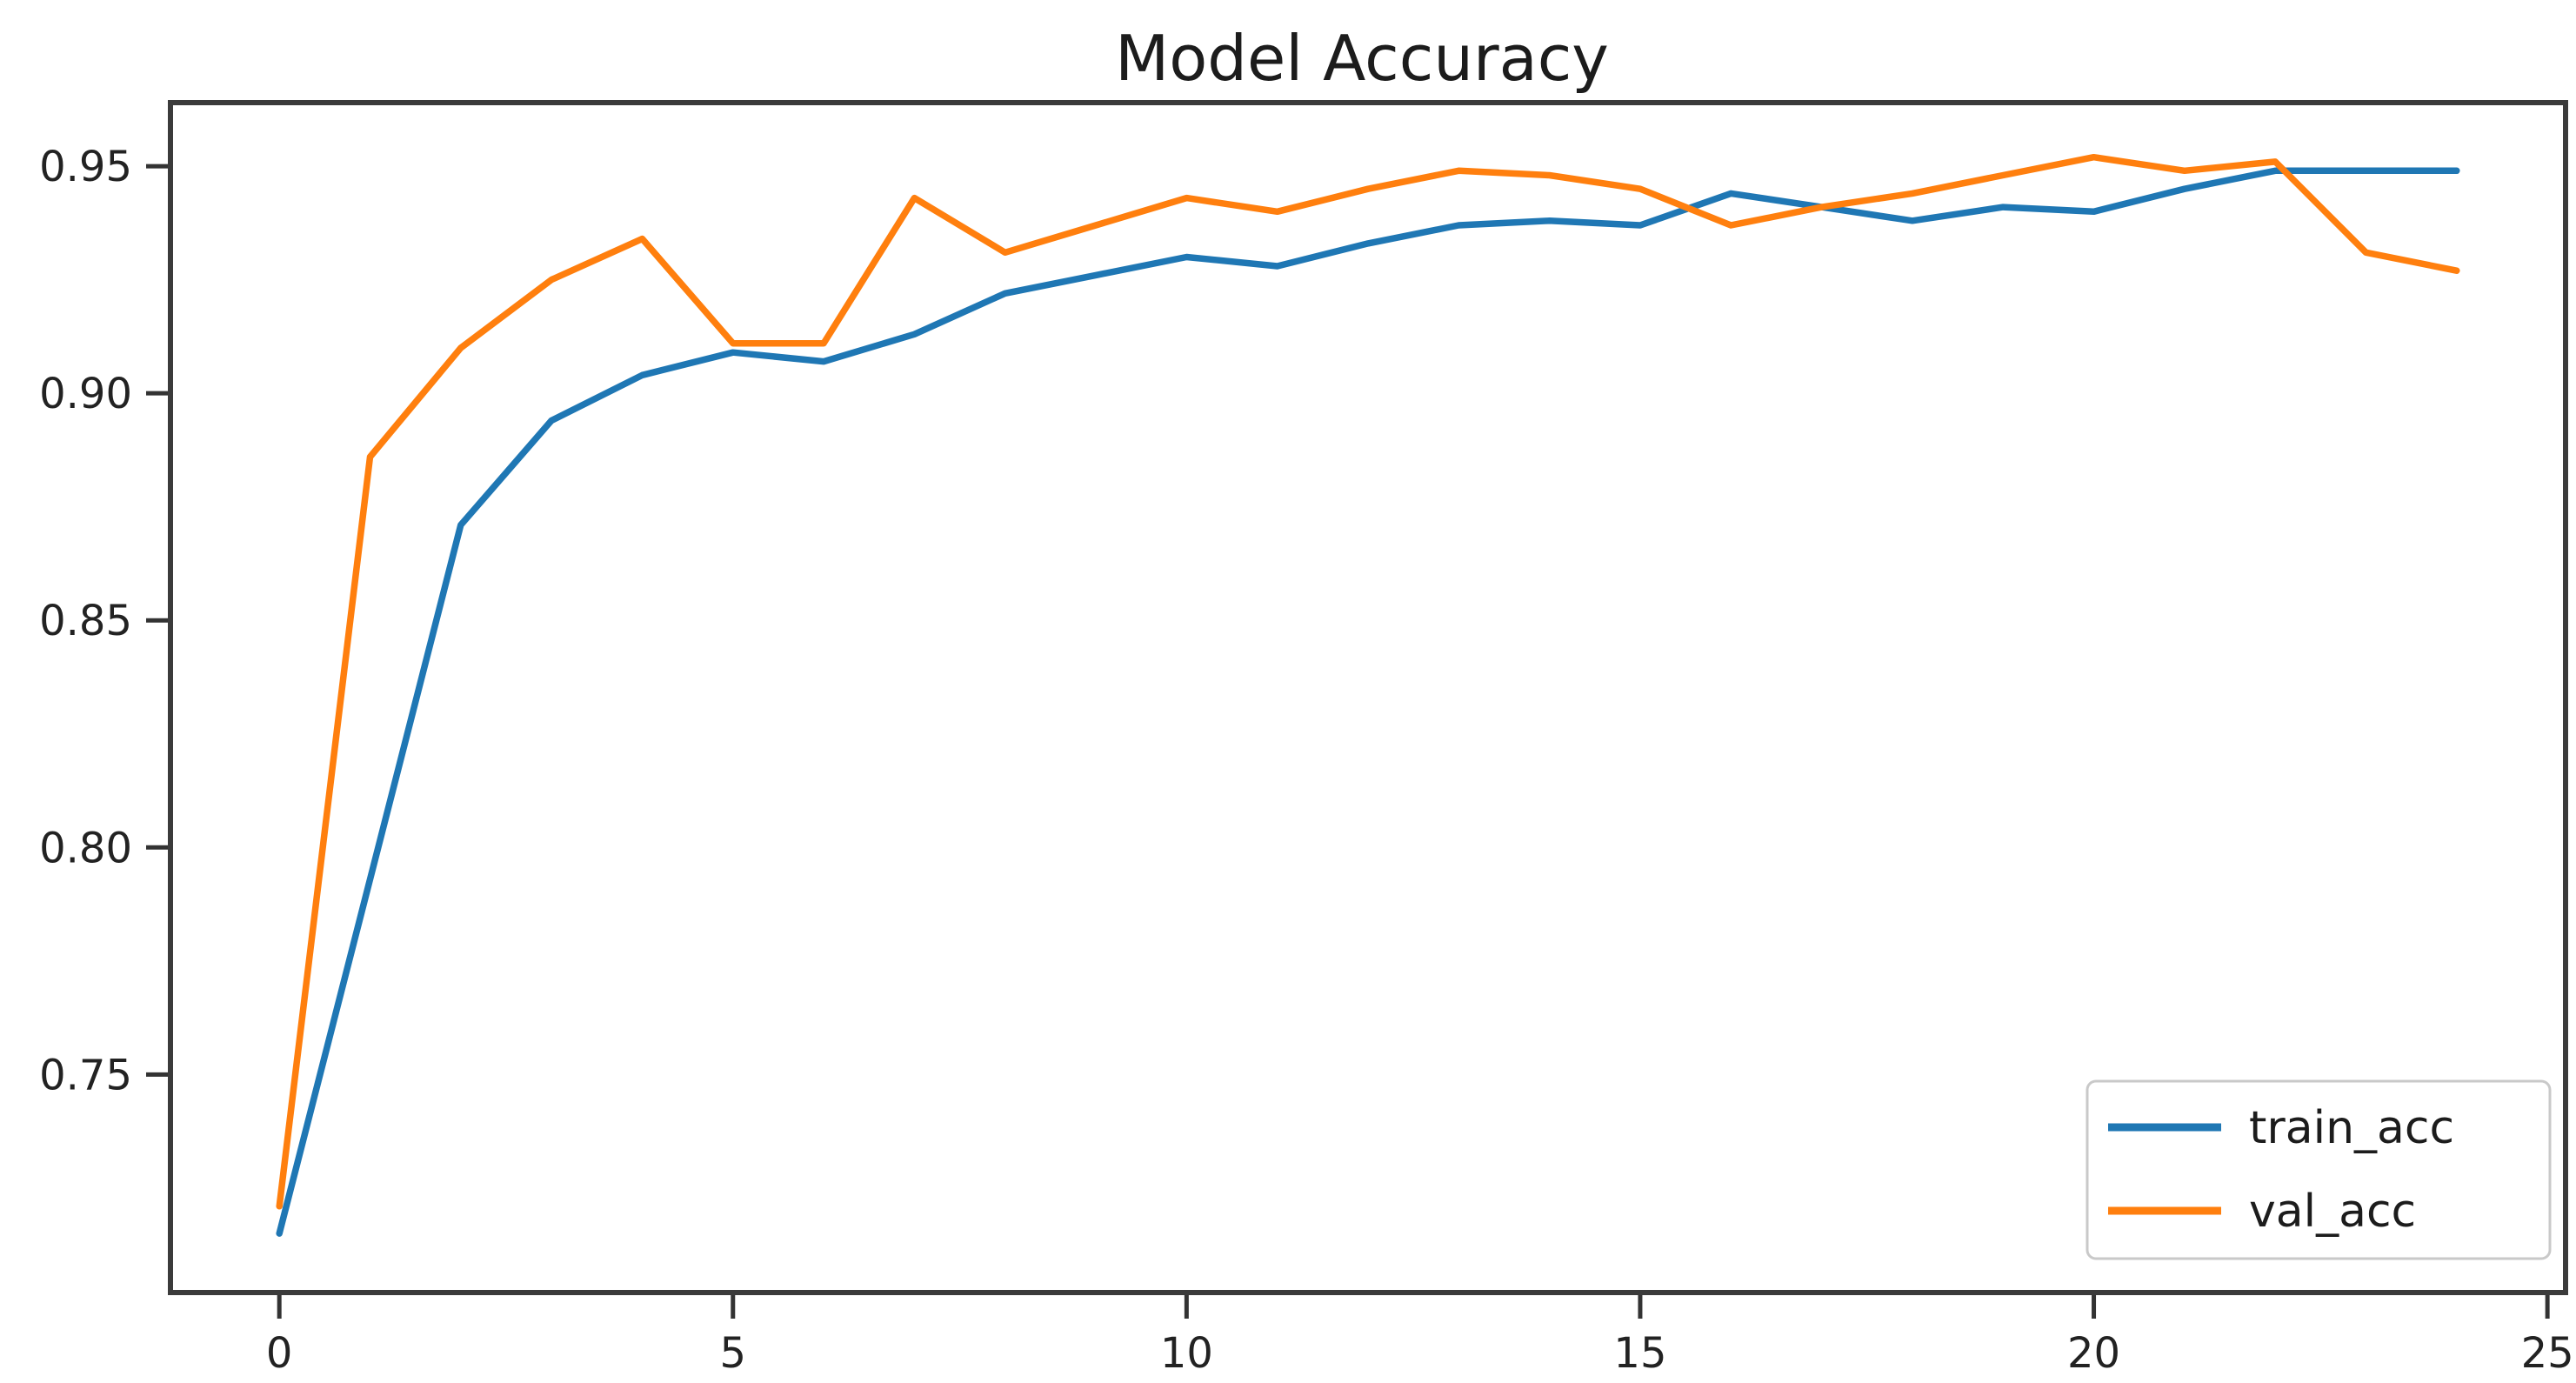 This screenshot has width=2576, height=1383. What do you see at coordinates (1420, 1335) in the screenshot?
I see `x-axis: 0 5 10 15 20 25` at bounding box center [1420, 1335].